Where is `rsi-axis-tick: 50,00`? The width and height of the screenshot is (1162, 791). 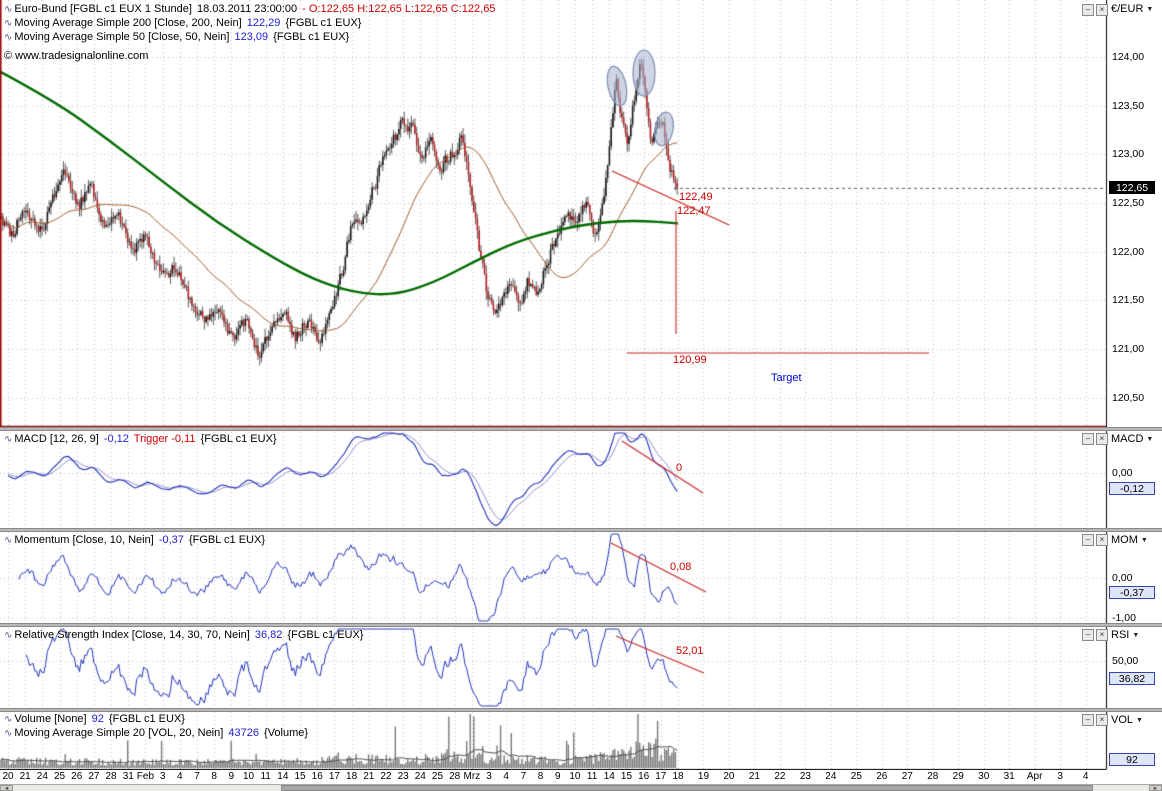 rsi-axis-tick: 50,00 is located at coordinates (1125, 661).